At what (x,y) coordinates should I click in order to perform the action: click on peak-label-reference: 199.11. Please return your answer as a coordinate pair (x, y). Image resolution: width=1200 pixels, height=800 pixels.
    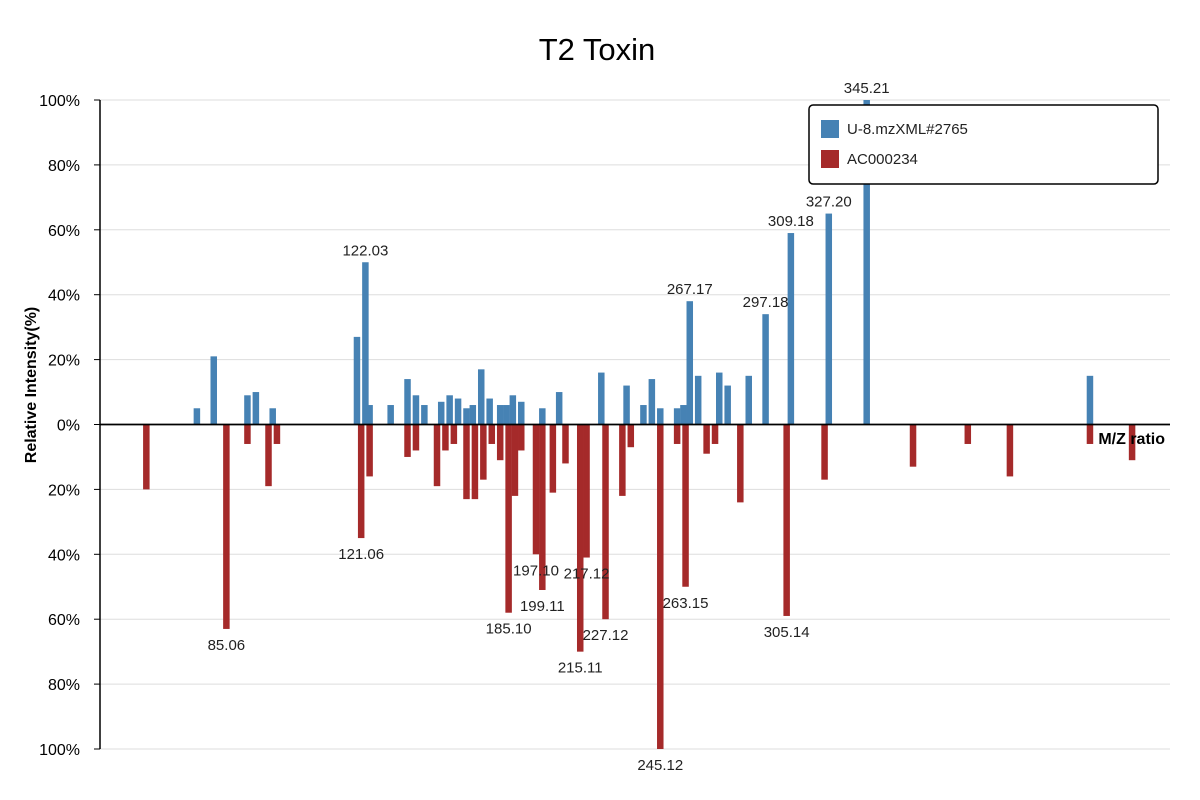
    Looking at the image, I should click on (542, 606).